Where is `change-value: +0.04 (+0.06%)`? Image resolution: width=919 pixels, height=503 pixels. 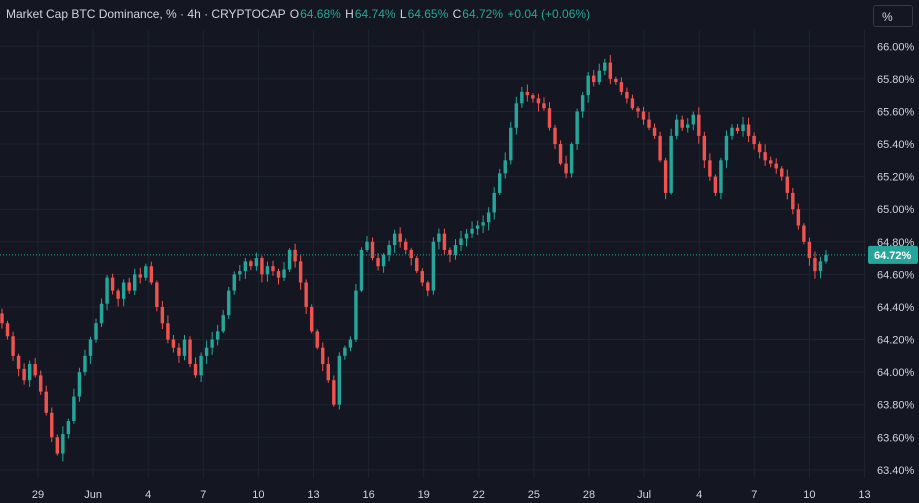 change-value: +0.04 (+0.06%) is located at coordinates (549, 14).